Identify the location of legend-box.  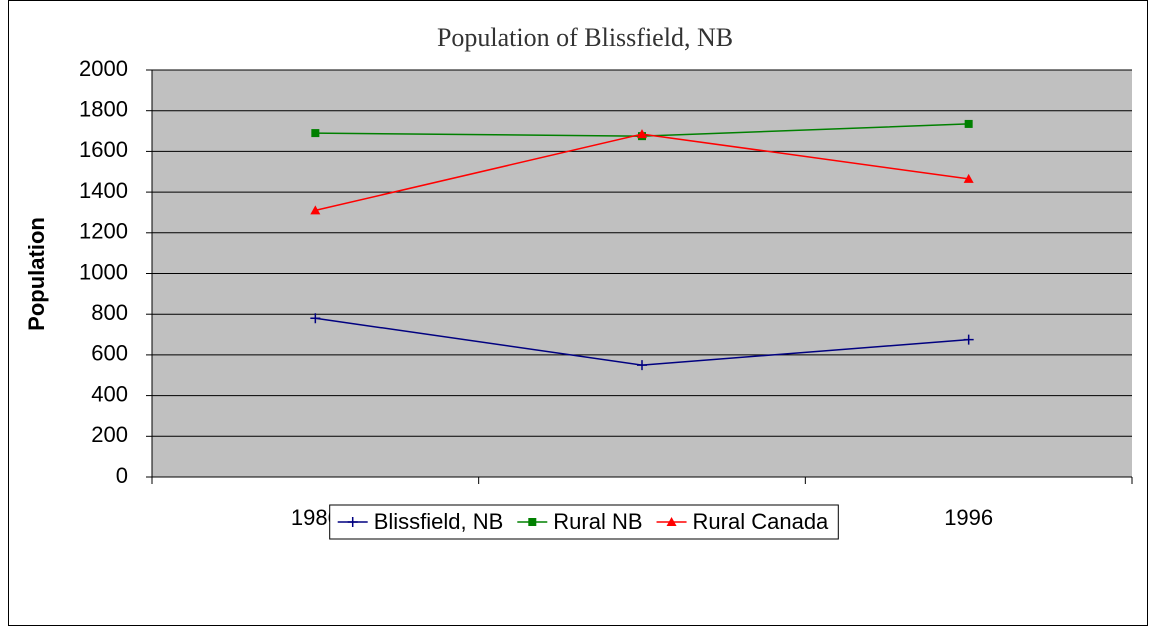
(584, 522).